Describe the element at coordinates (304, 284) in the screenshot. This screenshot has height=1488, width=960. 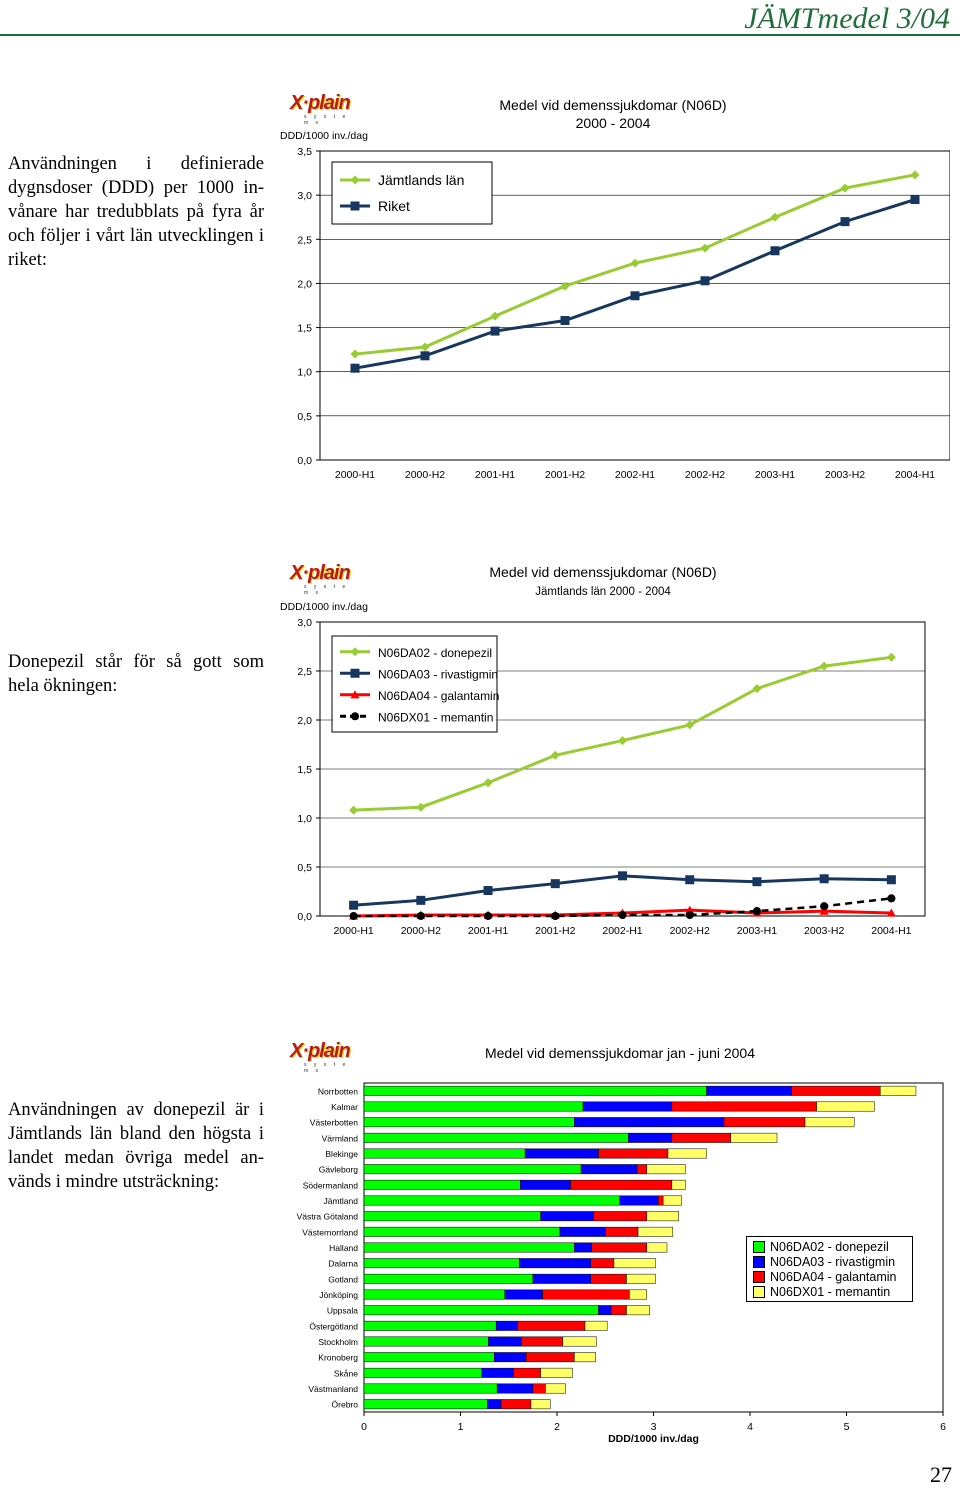
I see `y-tick-label: 2,0` at that location.